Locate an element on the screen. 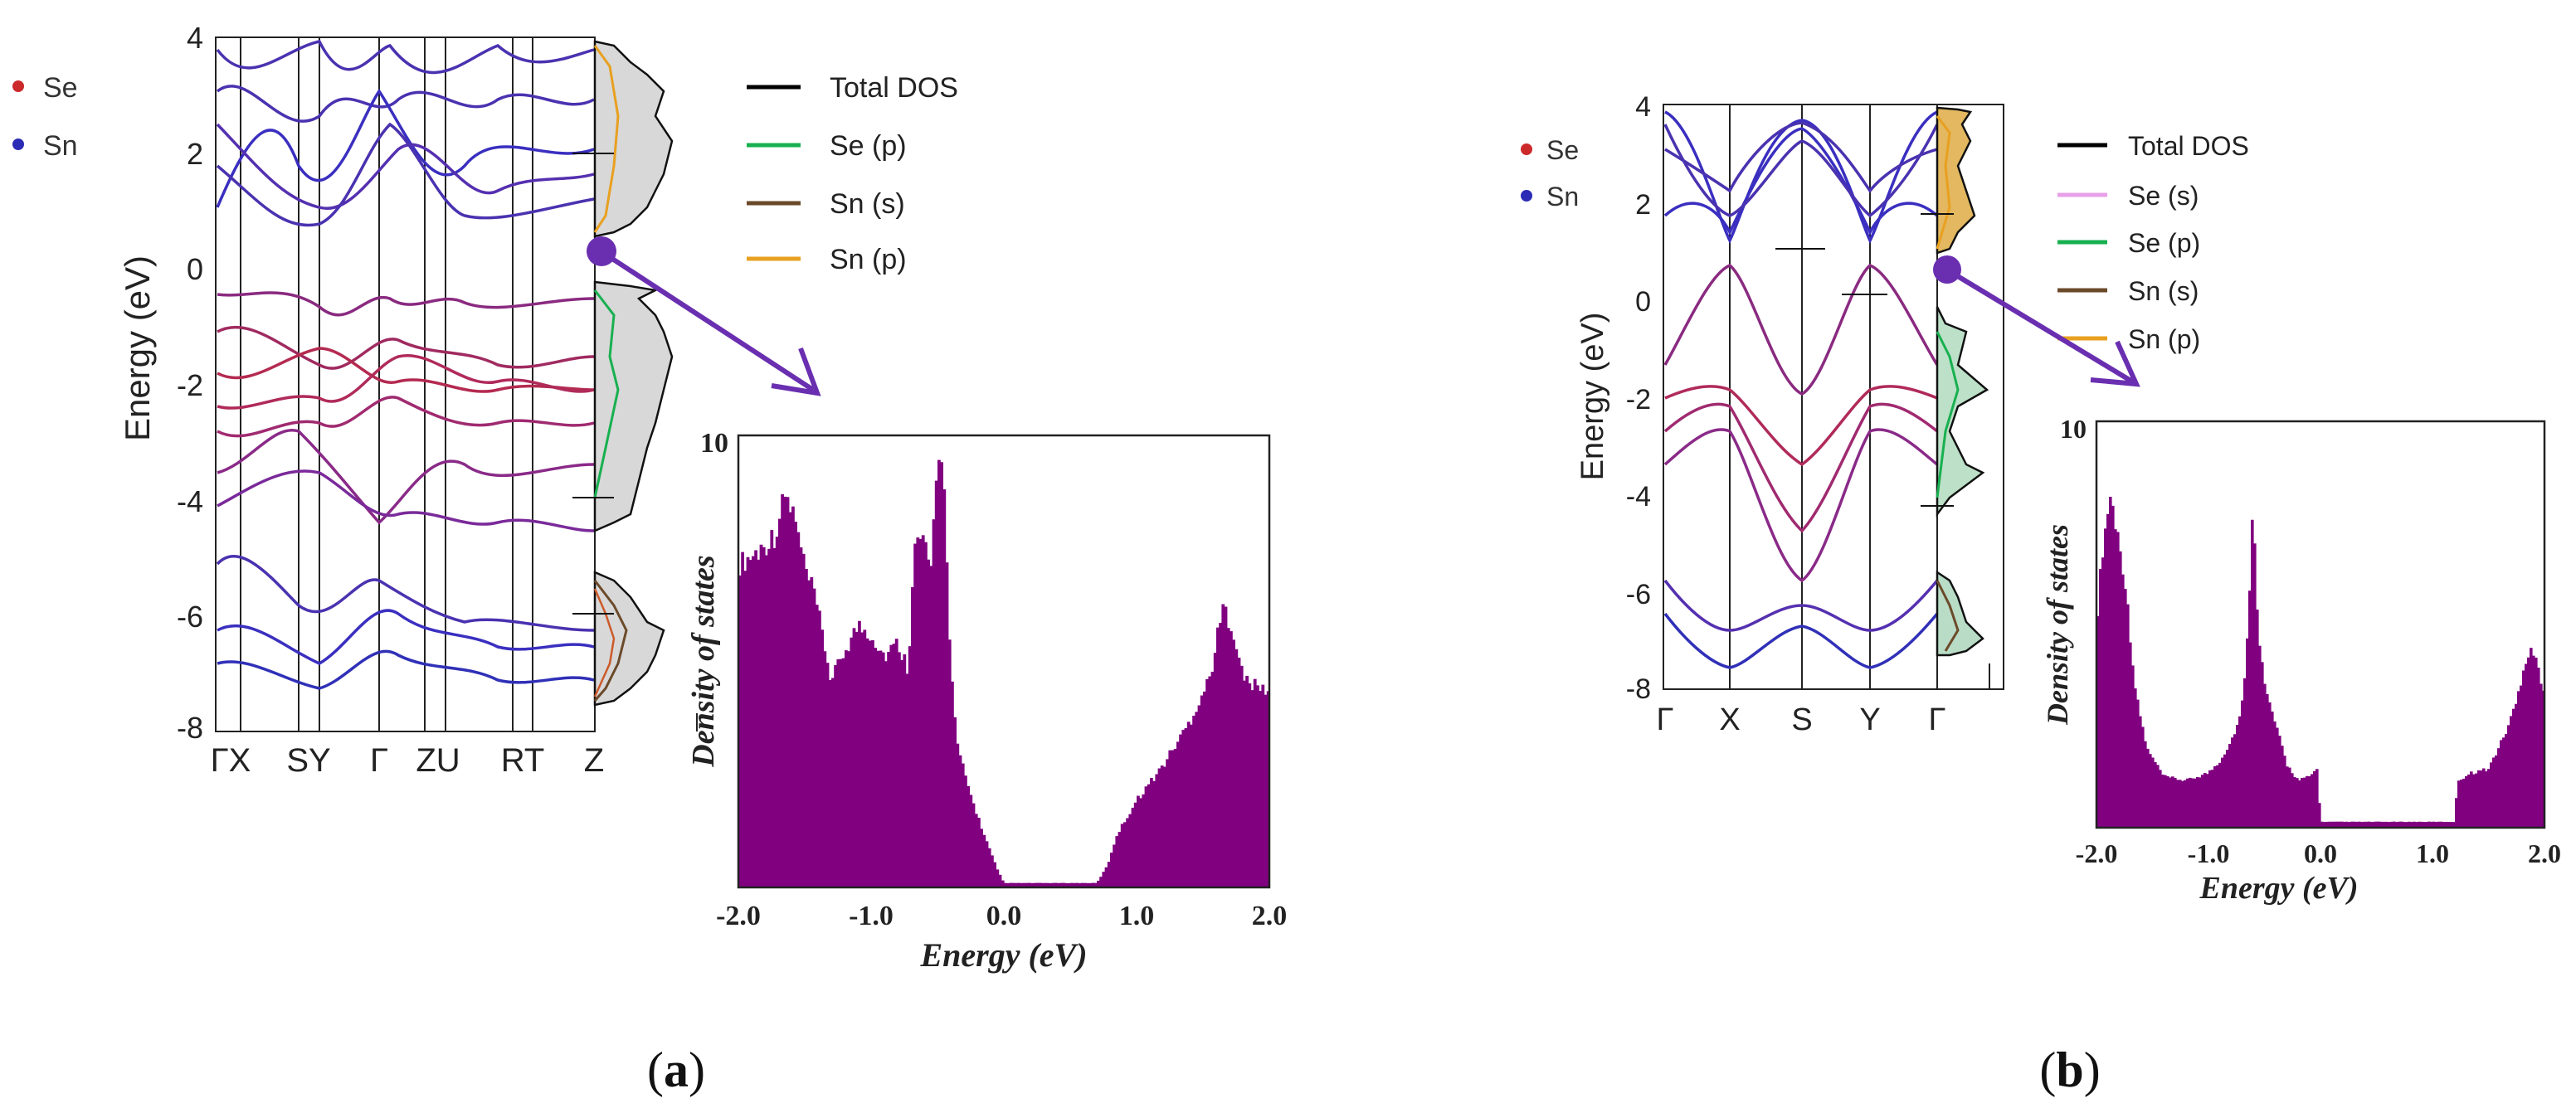 Image resolution: width=2576 pixels, height=1108 pixels. dos-legend-a: Total DOS Se (p) Sn (s) Sn (p) is located at coordinates (852, 173).